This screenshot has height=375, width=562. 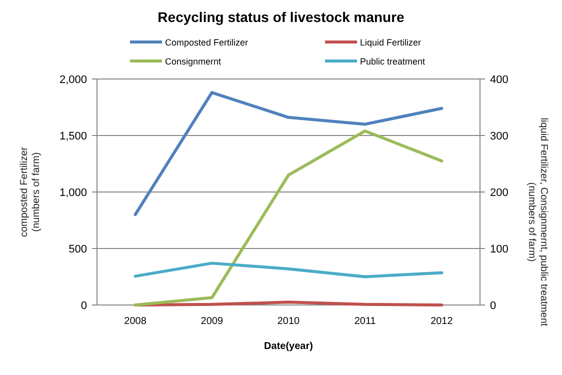 What do you see at coordinates (193, 61) in the screenshot?
I see `legend-label: Consignmernt` at bounding box center [193, 61].